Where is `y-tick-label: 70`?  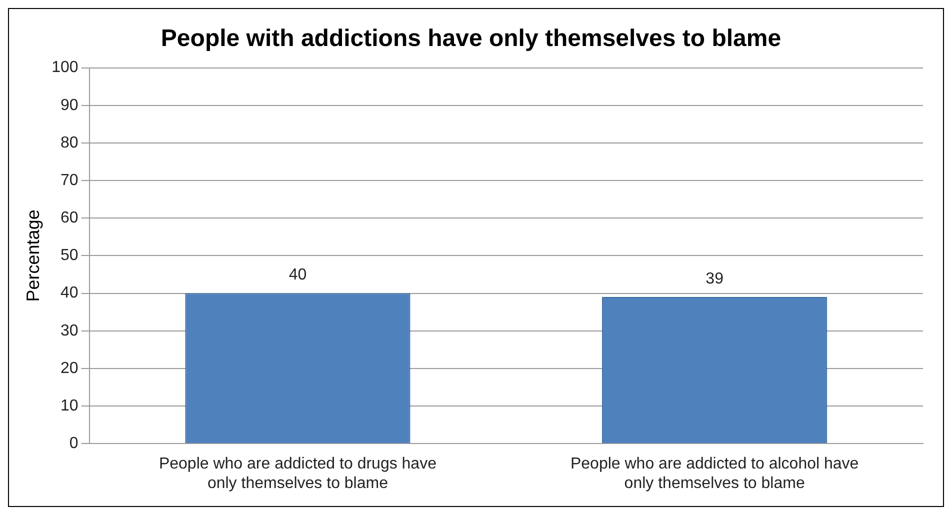 y-tick-label: 70 is located at coordinates (69, 180).